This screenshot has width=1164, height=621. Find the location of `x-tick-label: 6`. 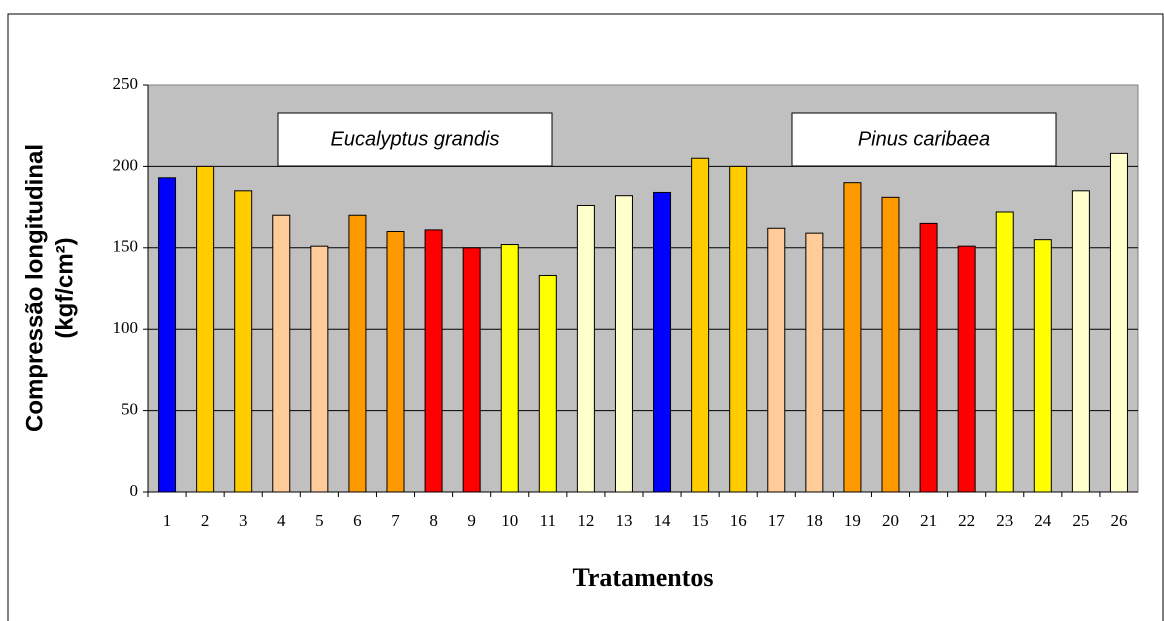

x-tick-label: 6 is located at coordinates (357, 520).